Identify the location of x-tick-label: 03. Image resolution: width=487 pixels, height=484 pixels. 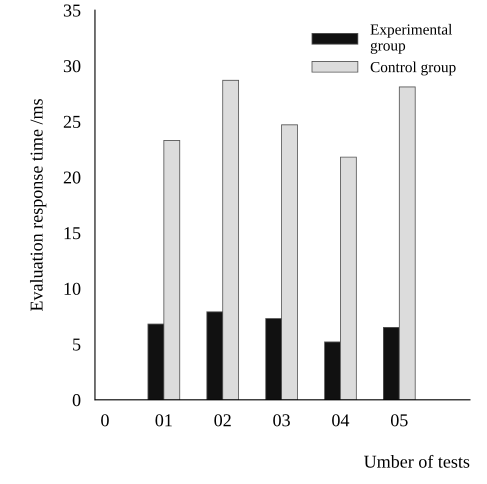
(281, 420).